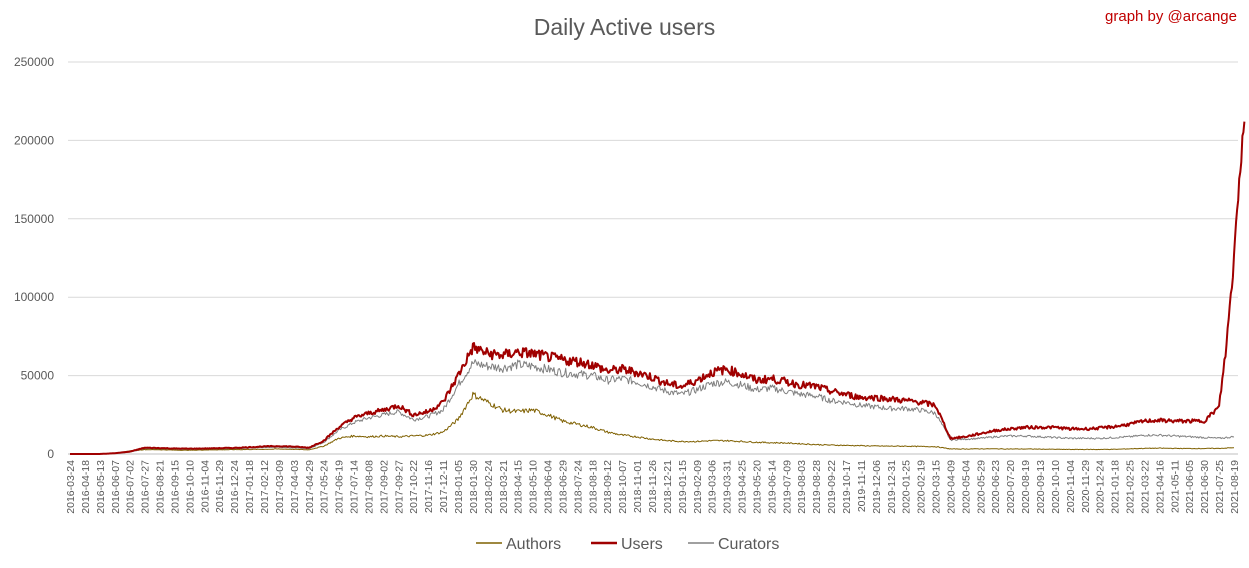 The height and width of the screenshot is (568, 1249). I want to click on x-tick-label: 2019-02-09, so click(698, 487).